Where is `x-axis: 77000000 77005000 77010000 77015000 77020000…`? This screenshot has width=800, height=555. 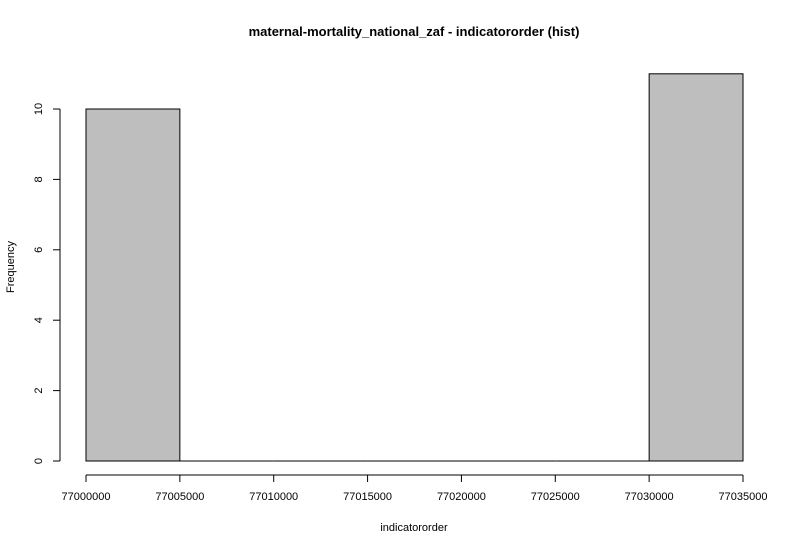
x-axis: 77000000 77005000 77010000 77015000 77020000… is located at coordinates (415, 488).